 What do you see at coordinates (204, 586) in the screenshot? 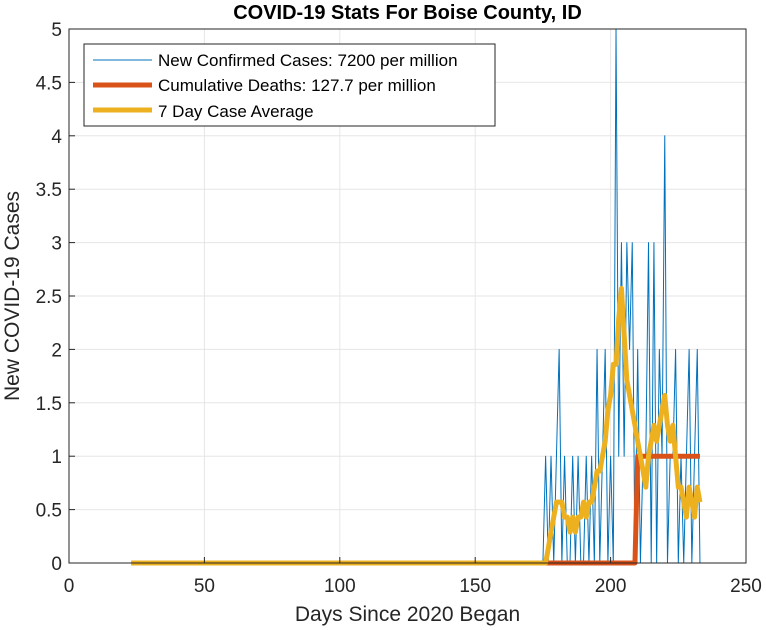
I see `x-tick-label: 50` at bounding box center [204, 586].